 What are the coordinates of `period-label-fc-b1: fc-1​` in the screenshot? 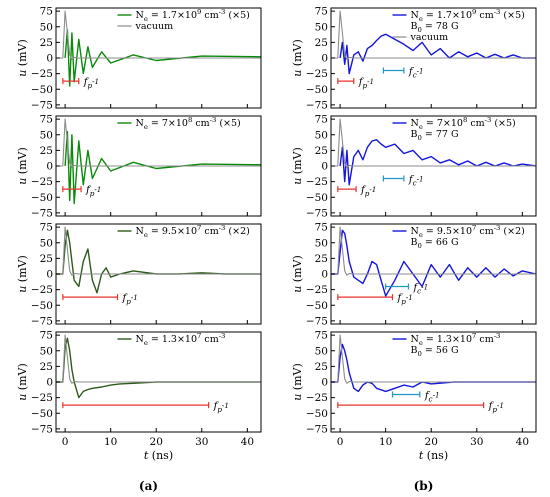 It's located at (416, 73).